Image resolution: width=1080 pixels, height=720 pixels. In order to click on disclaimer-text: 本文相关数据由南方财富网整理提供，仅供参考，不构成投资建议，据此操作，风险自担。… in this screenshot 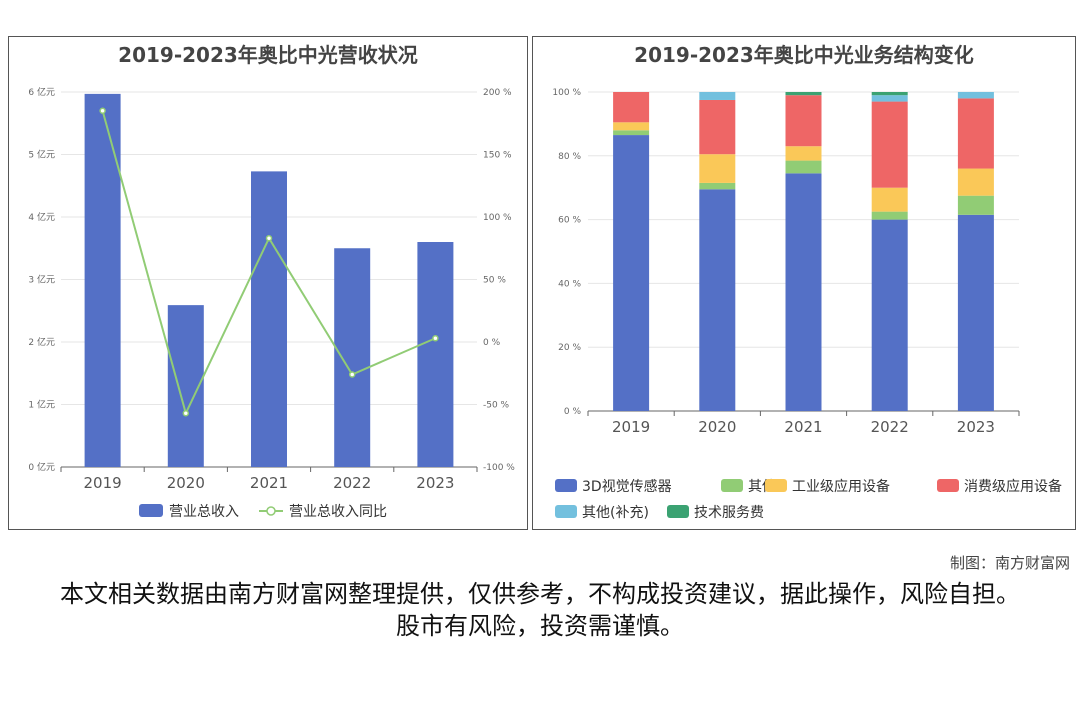, I will do `click(540, 610)`.